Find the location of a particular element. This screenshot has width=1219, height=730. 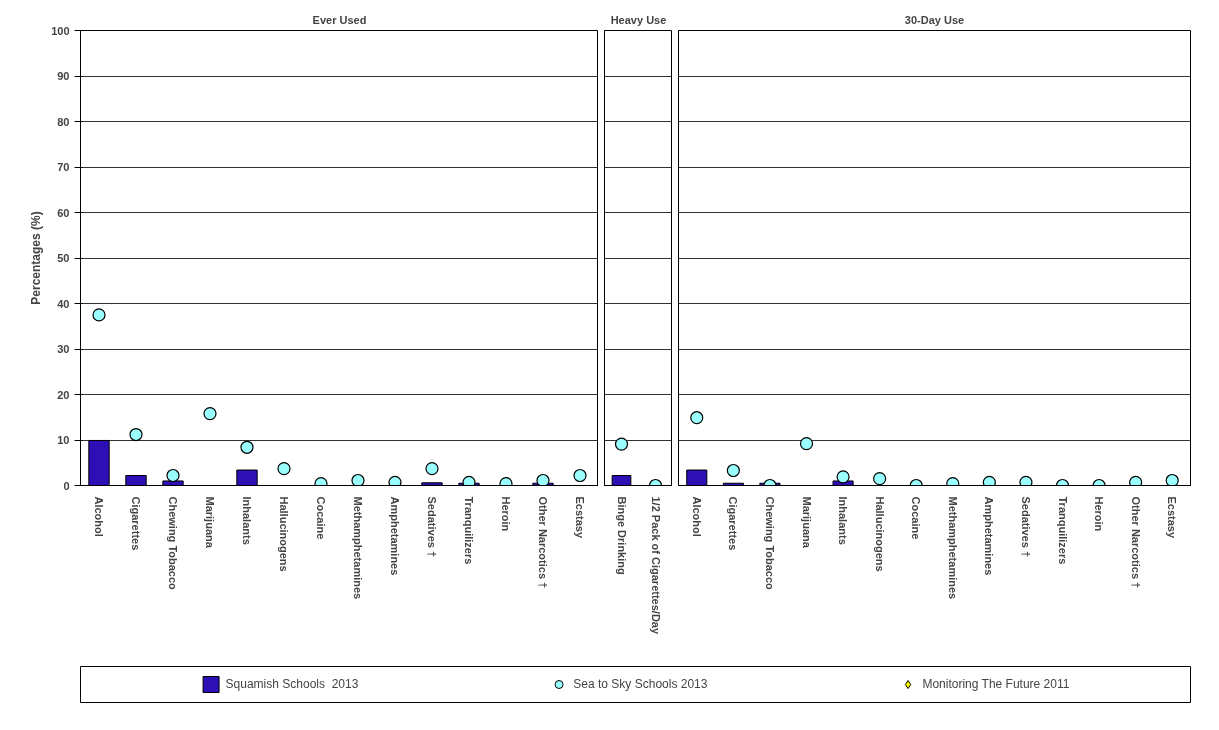

x-tick-label: Binge Drinking is located at coordinates (621, 535).